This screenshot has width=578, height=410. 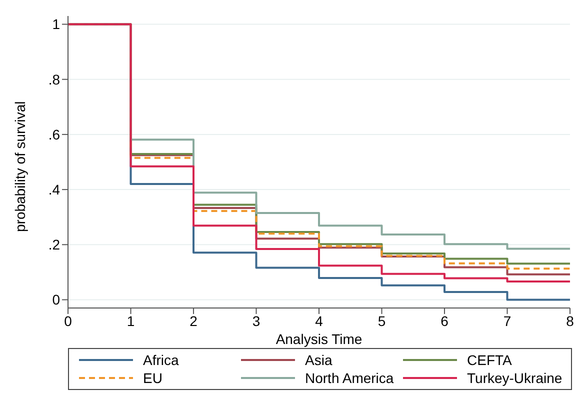 What do you see at coordinates (130, 320) in the screenshot?
I see `x-tick-label: 1` at bounding box center [130, 320].